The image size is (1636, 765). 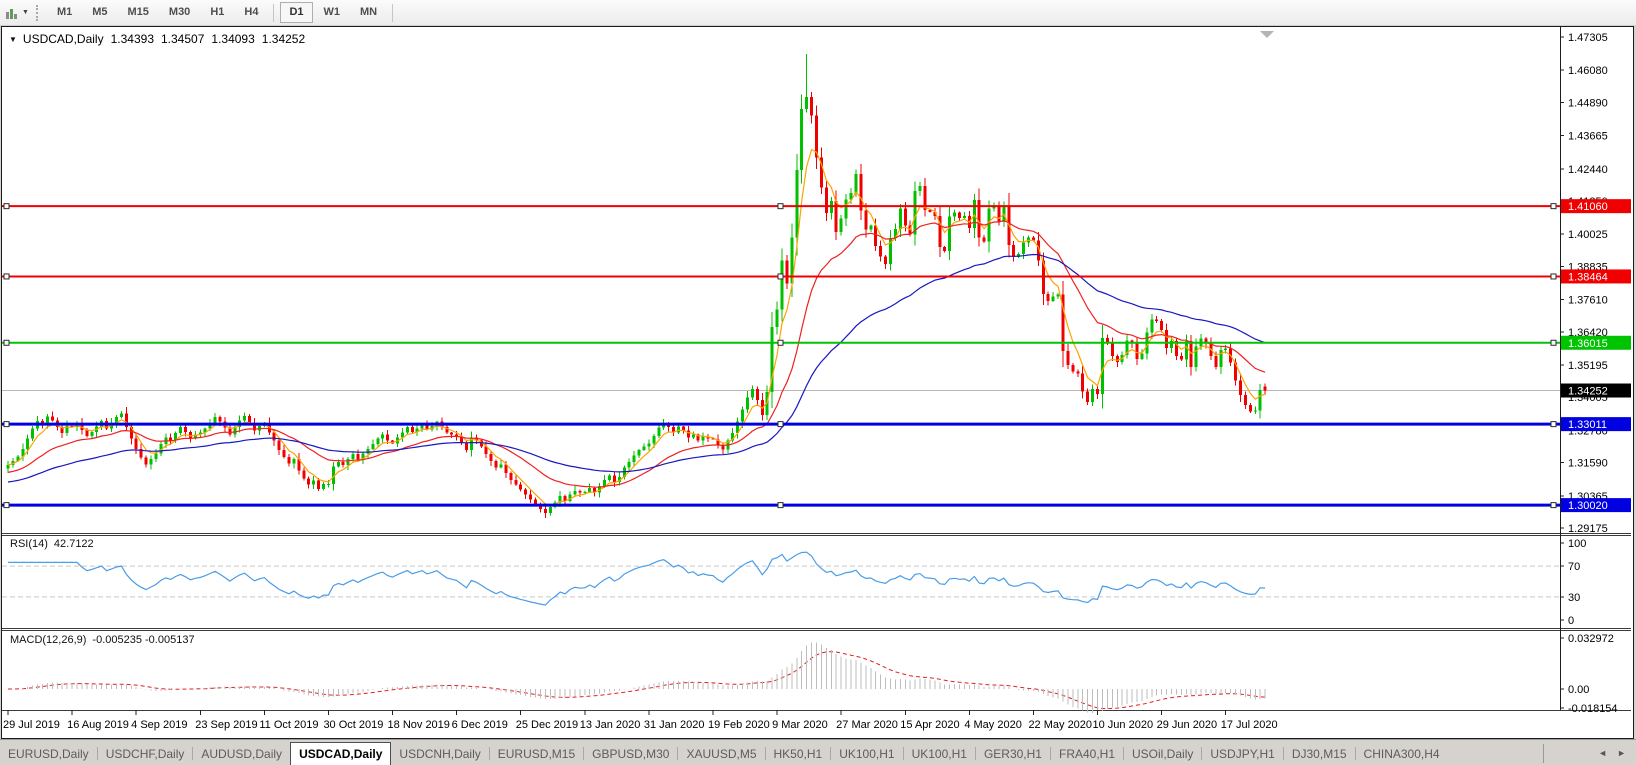 I want to click on timeframe-button-m1: M1, so click(x=64, y=12).